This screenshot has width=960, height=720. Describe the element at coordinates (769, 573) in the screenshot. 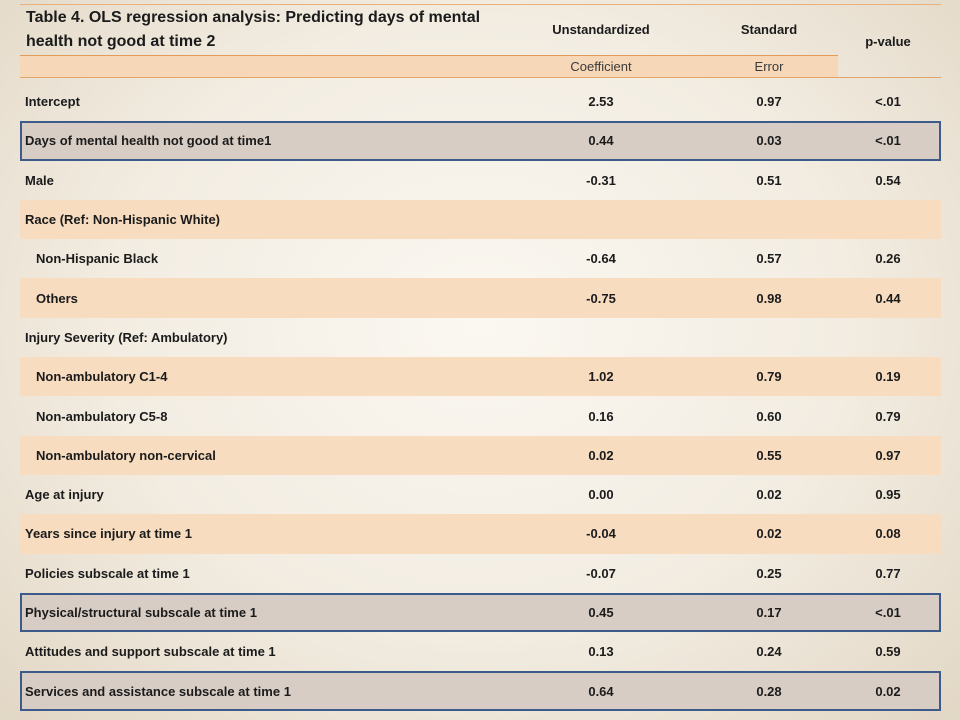

I see `row-standard-error: 0.25` at that location.